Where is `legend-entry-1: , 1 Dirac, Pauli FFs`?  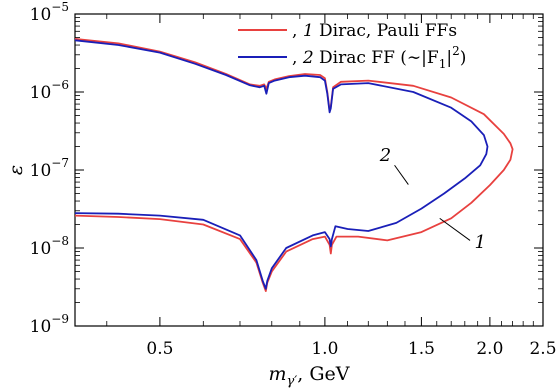
legend-entry-1: , 1 Dirac, Pauli FFs is located at coordinates (374, 31).